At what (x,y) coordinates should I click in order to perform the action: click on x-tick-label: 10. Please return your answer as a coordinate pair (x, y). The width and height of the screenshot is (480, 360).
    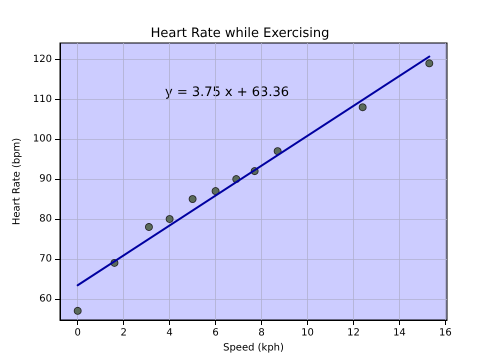
    Looking at the image, I should click on (307, 333).